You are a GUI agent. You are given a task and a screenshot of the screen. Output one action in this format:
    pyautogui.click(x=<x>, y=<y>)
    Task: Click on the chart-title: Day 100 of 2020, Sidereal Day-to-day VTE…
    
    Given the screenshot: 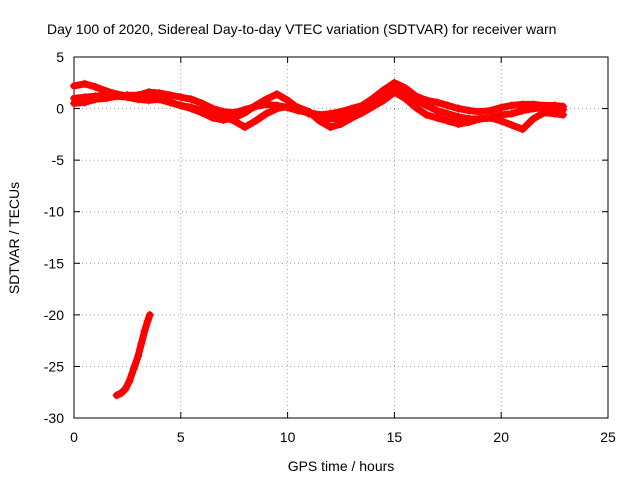 What is the action you would take?
    pyautogui.click(x=301, y=29)
    